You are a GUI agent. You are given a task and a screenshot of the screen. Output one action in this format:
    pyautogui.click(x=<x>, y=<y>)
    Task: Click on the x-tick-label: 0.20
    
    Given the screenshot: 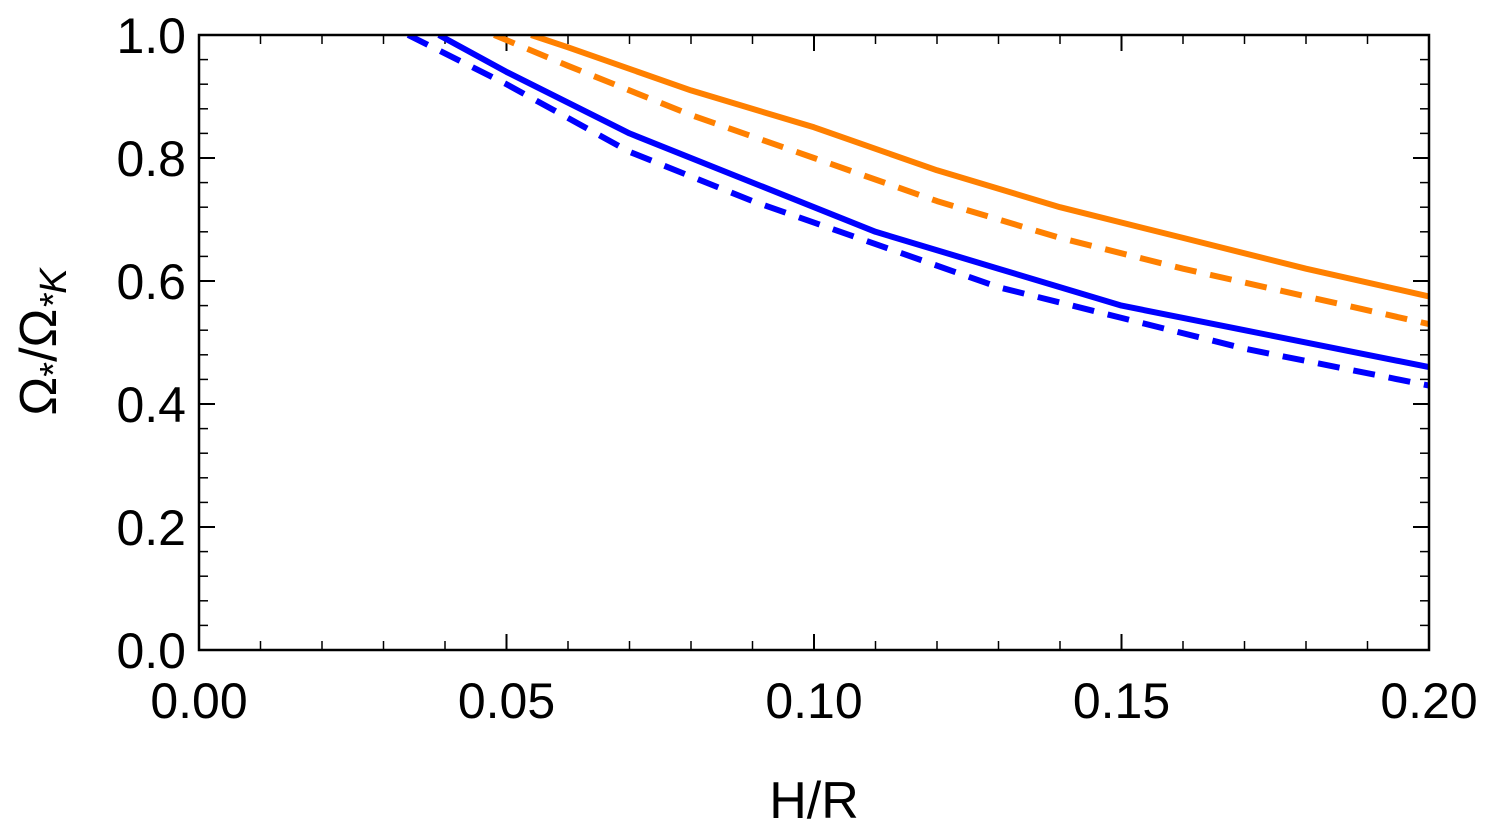 What is the action you would take?
    pyautogui.click(x=1428, y=701)
    